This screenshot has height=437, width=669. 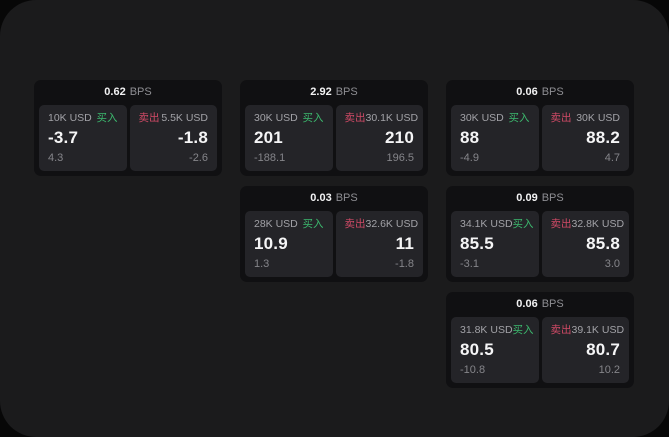 What do you see at coordinates (289, 138) in the screenshot?
I see `buy-panel: 30K USD 买入 201 -188.1` at bounding box center [289, 138].